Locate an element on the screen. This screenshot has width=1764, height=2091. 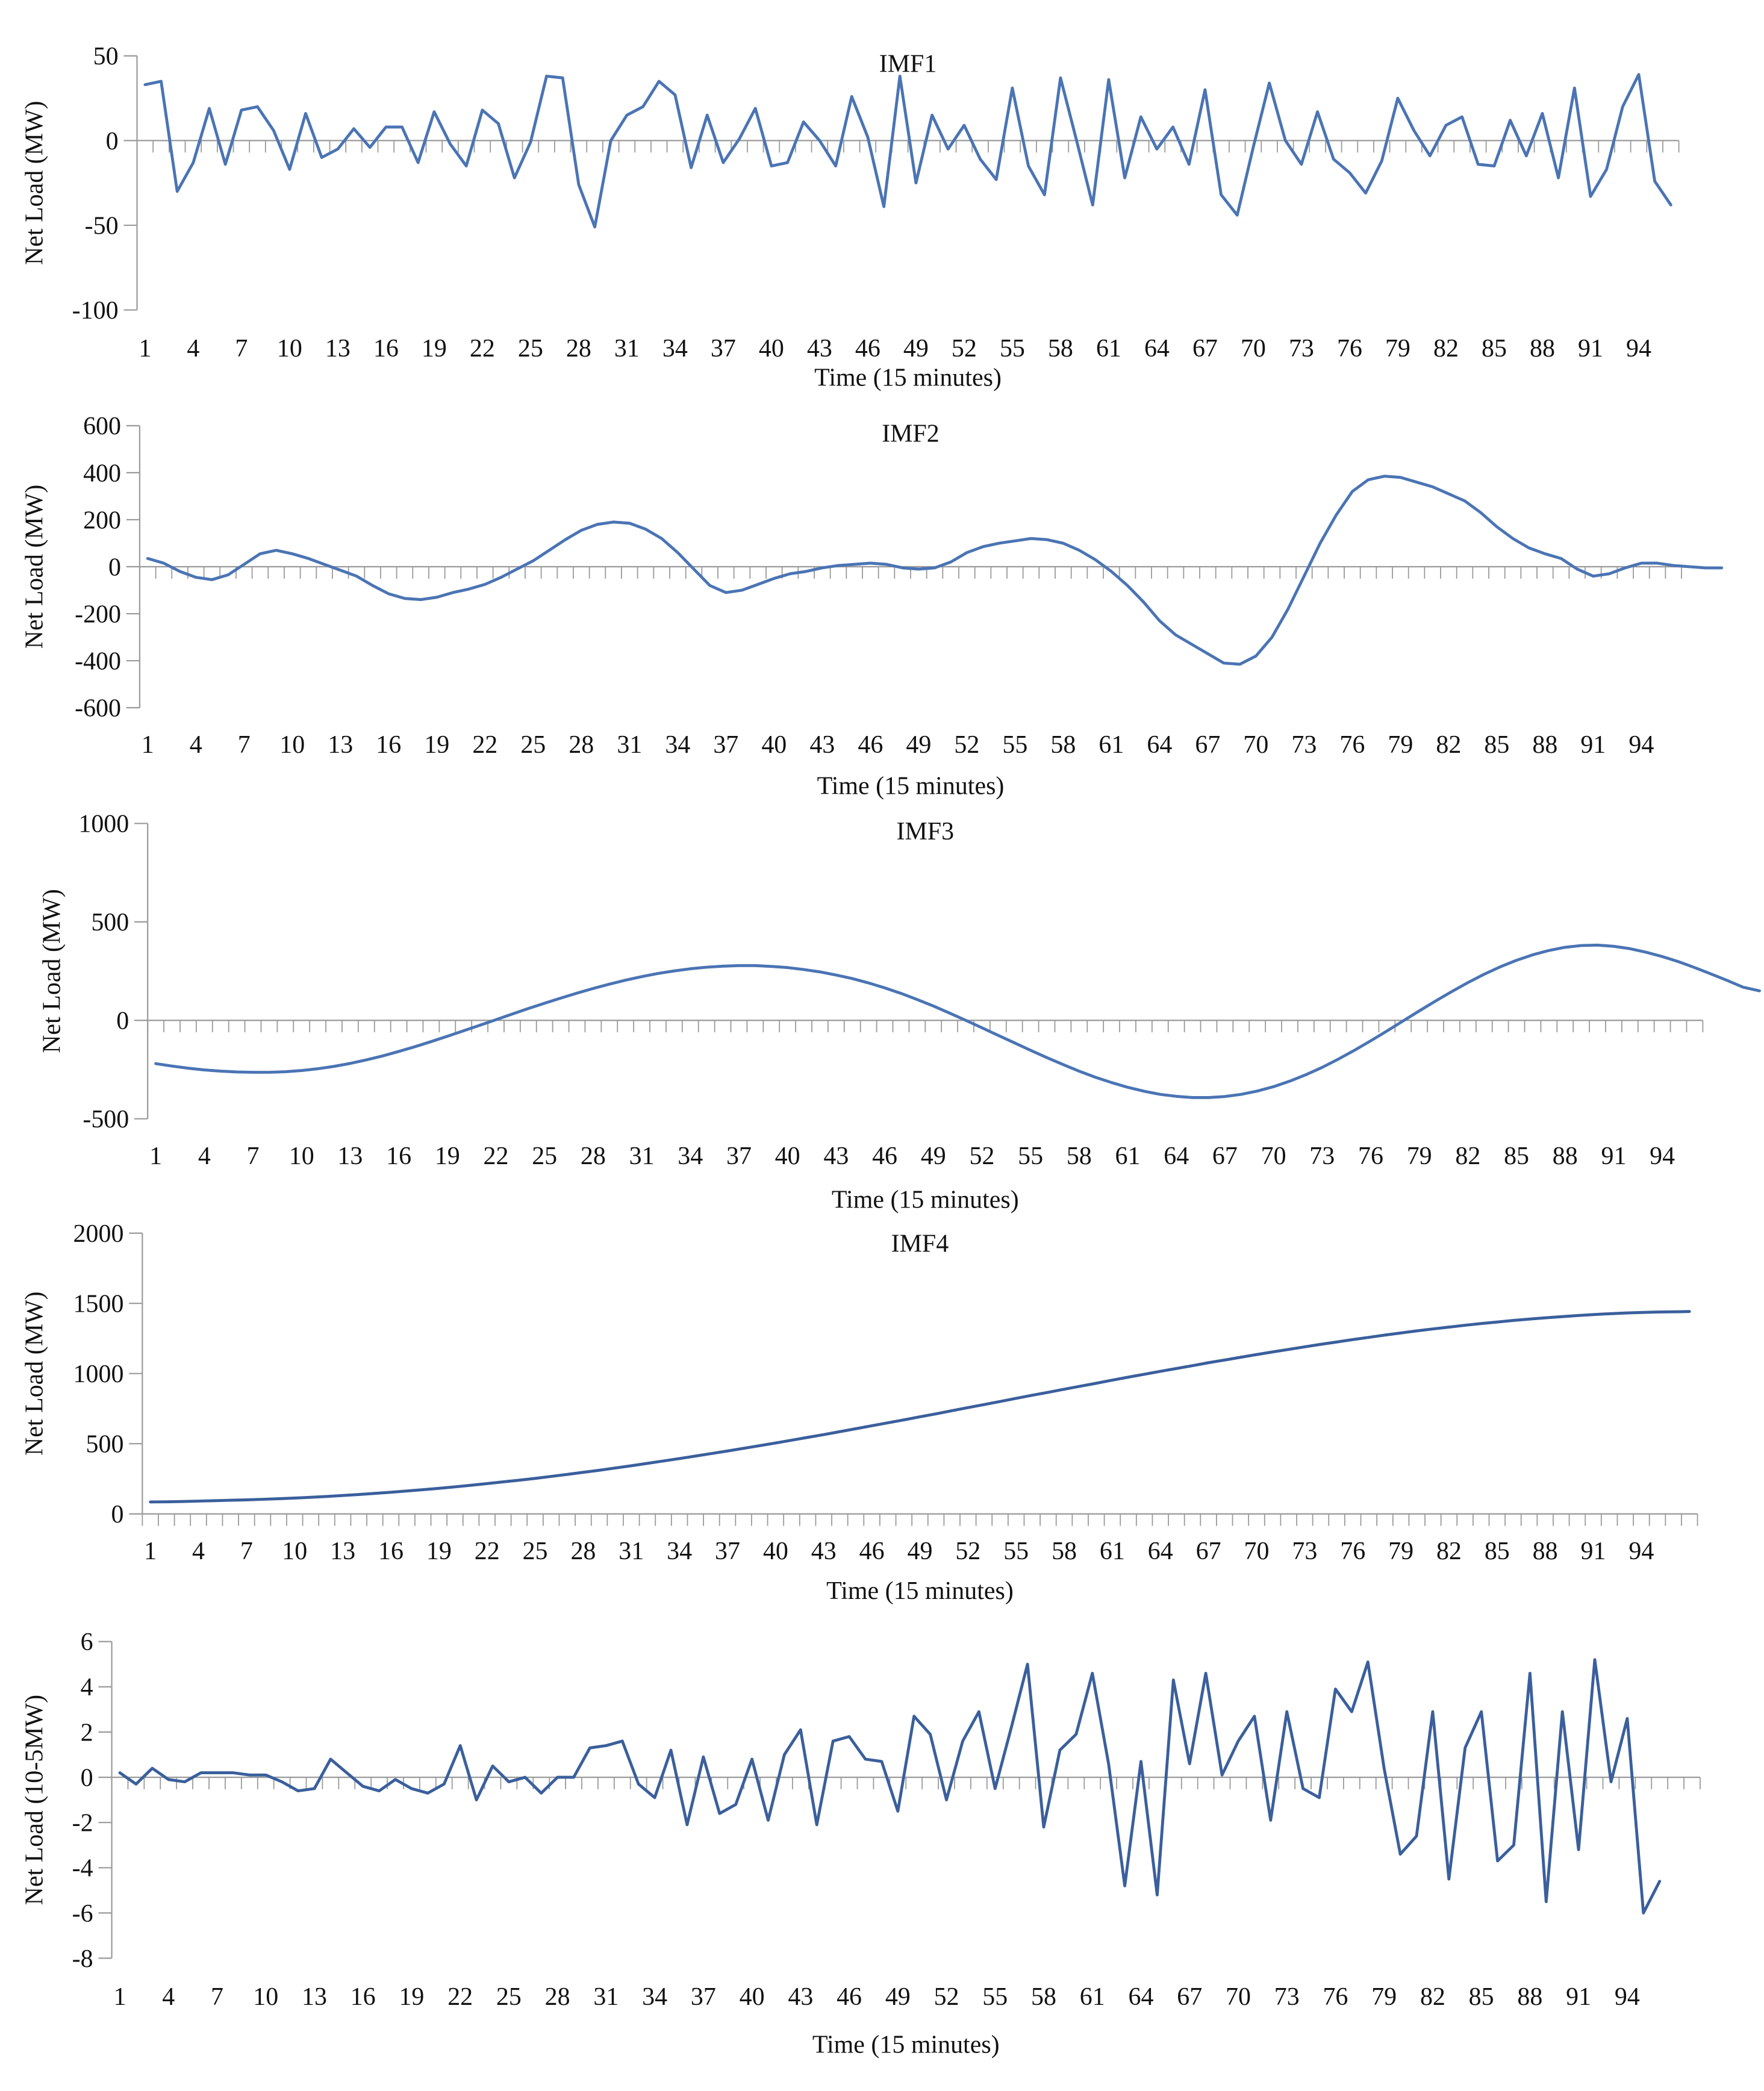
x-tick-label: 7 is located at coordinates (246, 1551).